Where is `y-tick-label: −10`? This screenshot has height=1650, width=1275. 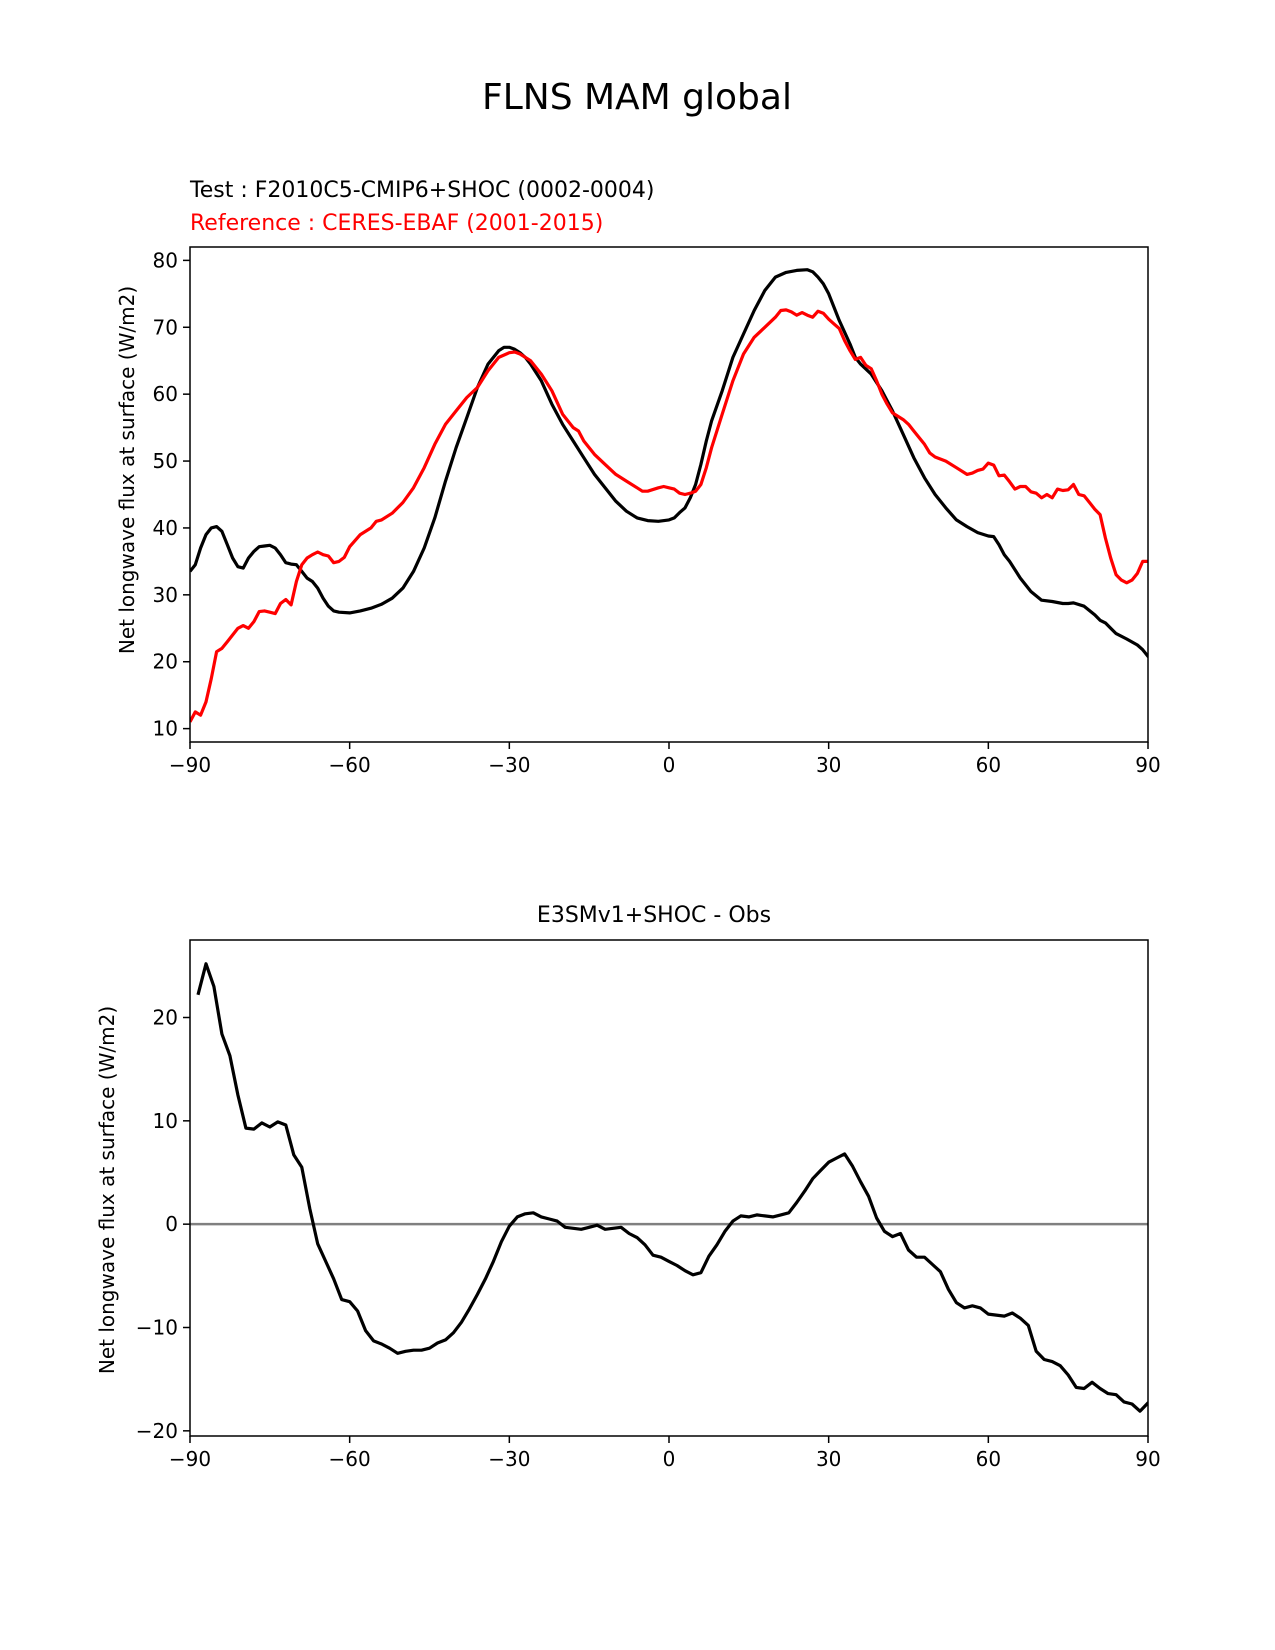 y-tick-label: −10 is located at coordinates (157, 1328).